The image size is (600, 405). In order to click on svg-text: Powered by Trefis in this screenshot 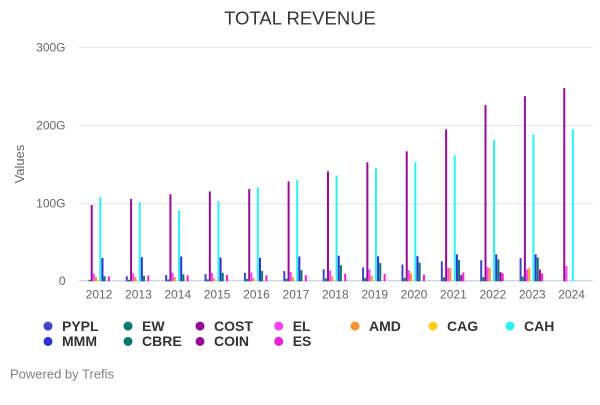, I will do `click(62, 374)`.